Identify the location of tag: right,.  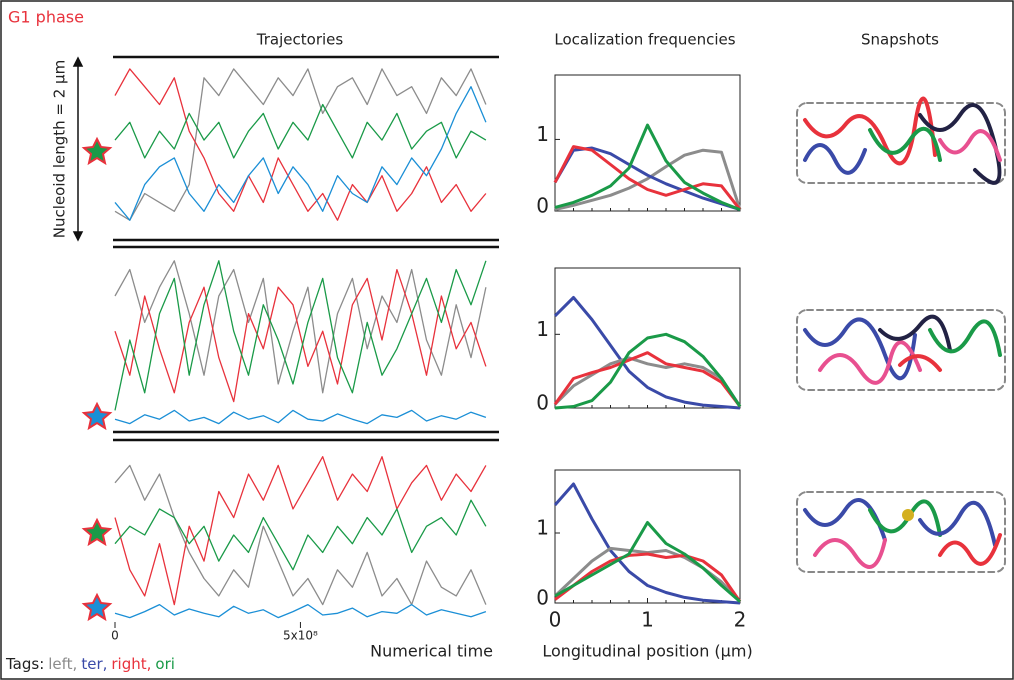
(131, 664).